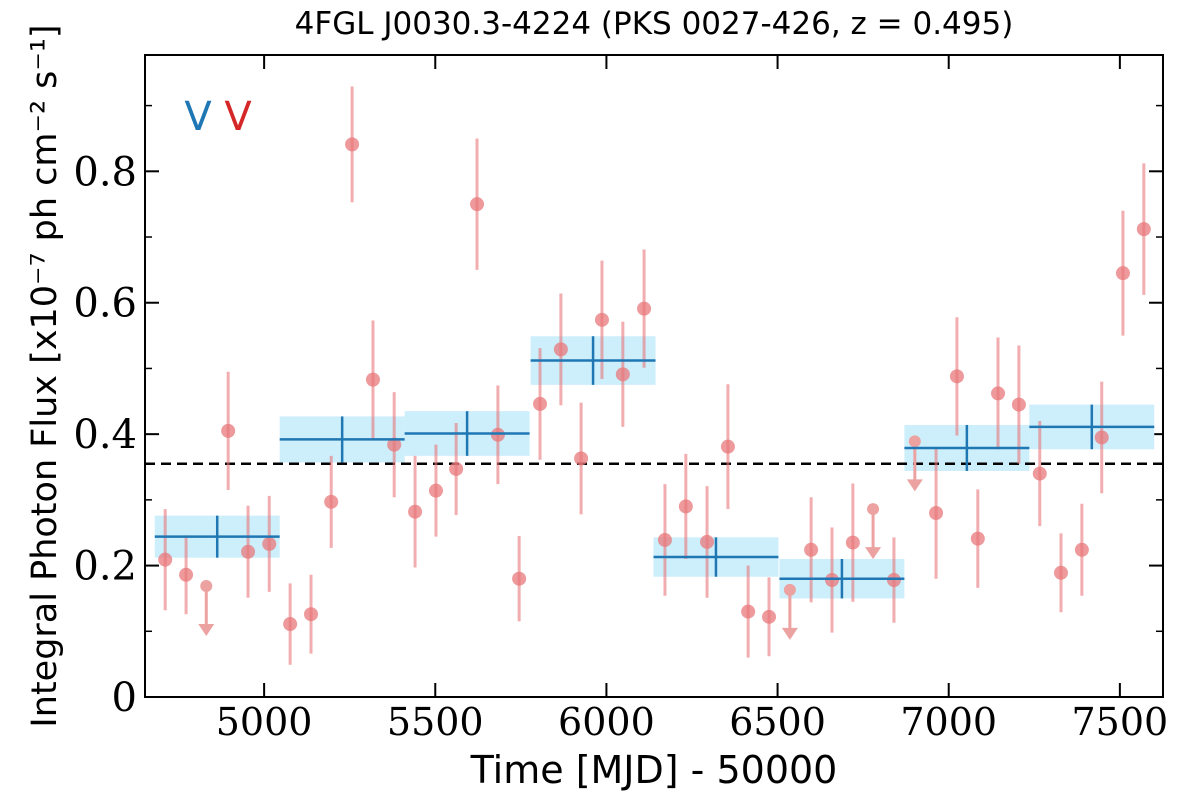 Image resolution: width=1200 pixels, height=800 pixels. What do you see at coordinates (654, 770) in the screenshot?
I see `x-axis-label: Time [MJD] - 50000` at bounding box center [654, 770].